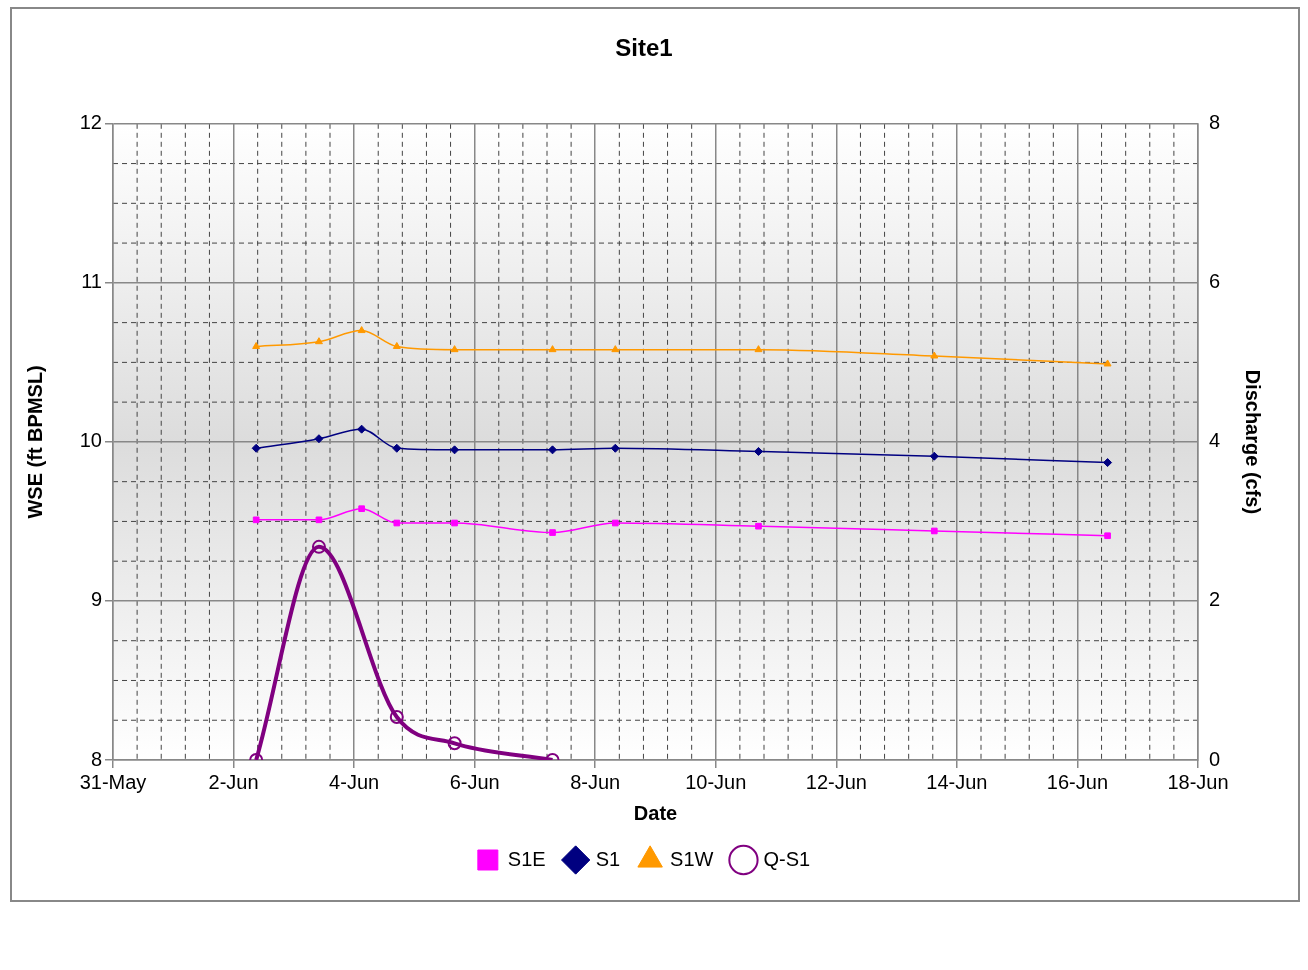 The width and height of the screenshot is (1308, 970). Describe the element at coordinates (96, 599) in the screenshot. I see `y-tick-label: 9` at that location.